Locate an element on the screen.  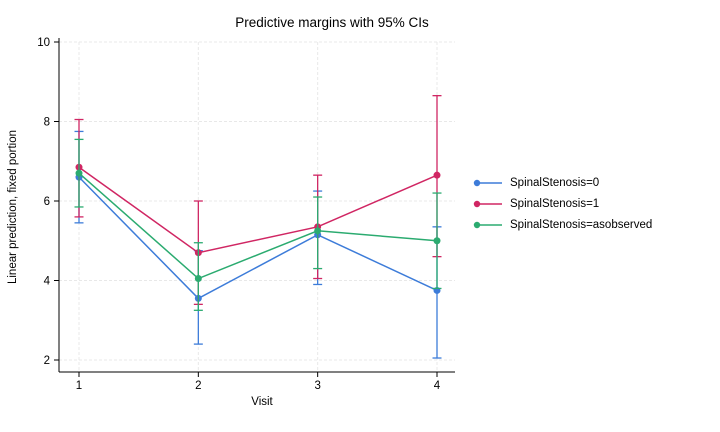
y-tick-label: 4 is located at coordinates (47, 282).